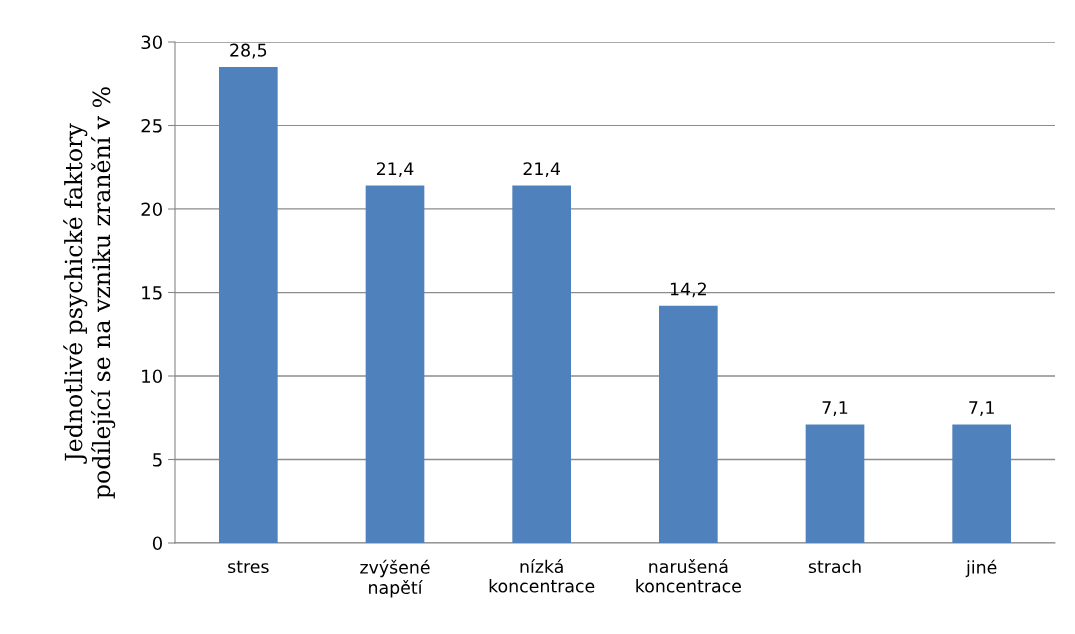 The image size is (1075, 634). I want to click on x-tick-label: zvýšené napětí, so click(395, 578).